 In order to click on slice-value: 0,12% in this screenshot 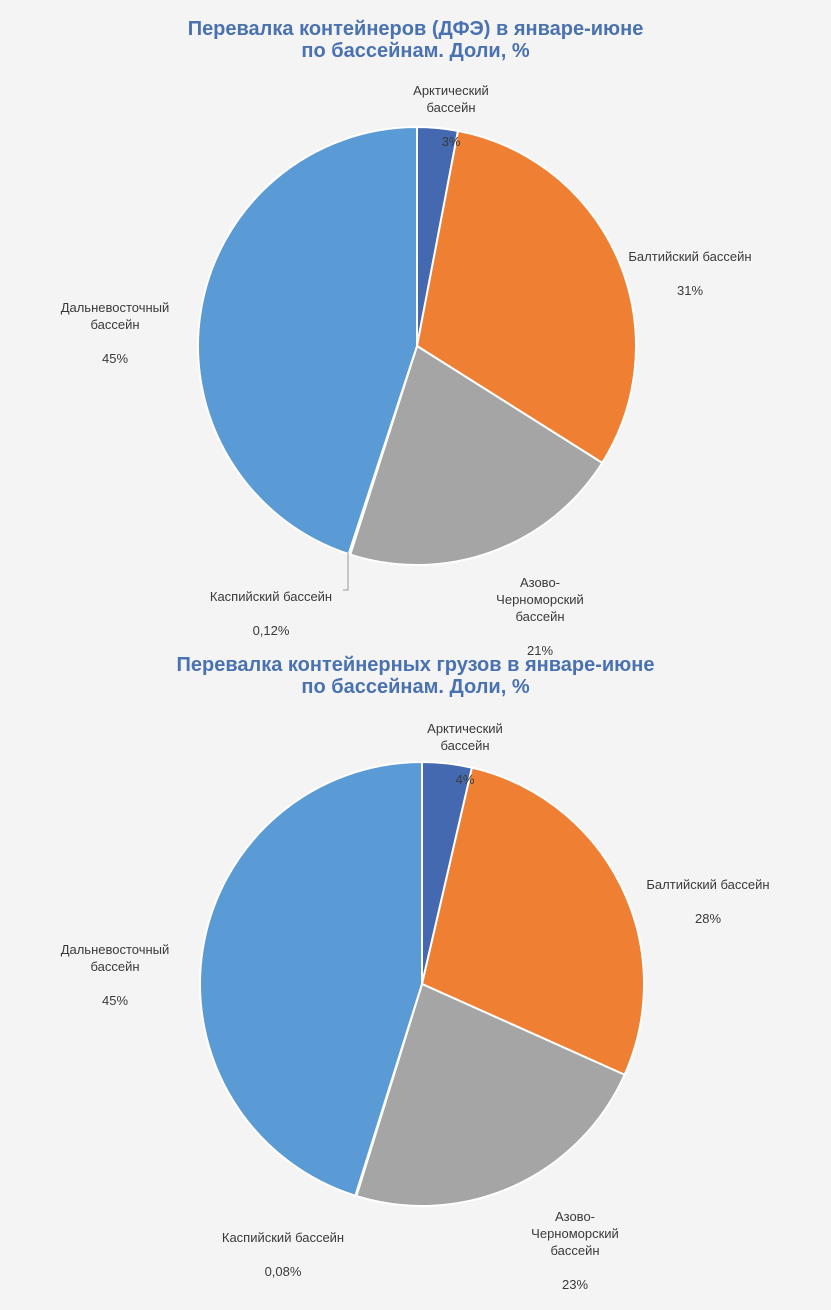, I will do `click(271, 630)`.